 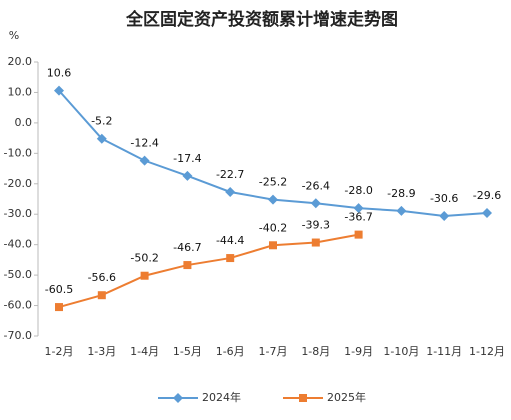 What do you see at coordinates (230, 174) in the screenshot?
I see `data-label: -22.7` at bounding box center [230, 174].